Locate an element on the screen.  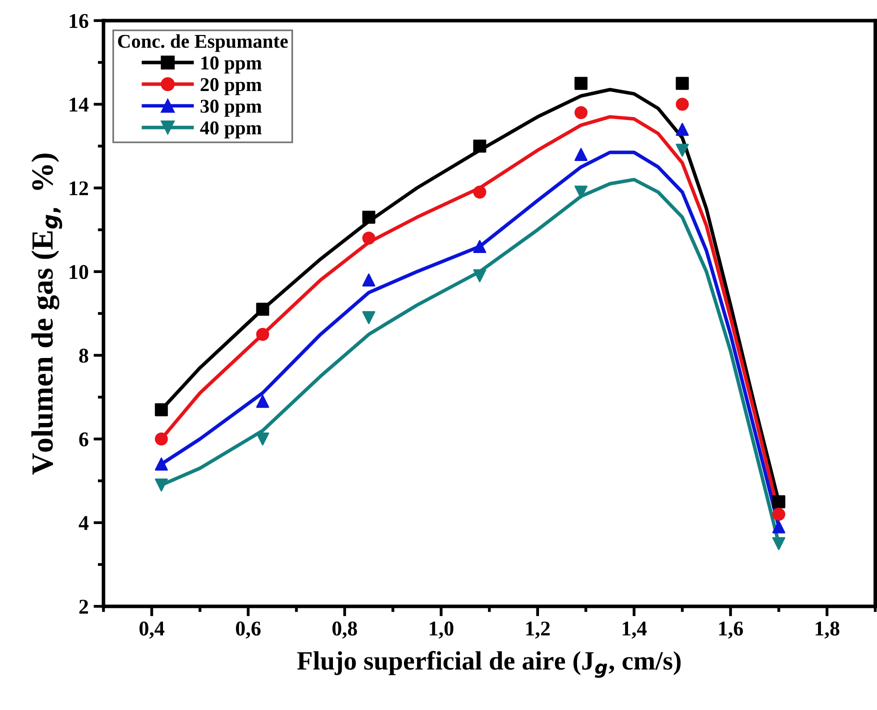
x-tick-label: 1,6 is located at coordinates (731, 630).